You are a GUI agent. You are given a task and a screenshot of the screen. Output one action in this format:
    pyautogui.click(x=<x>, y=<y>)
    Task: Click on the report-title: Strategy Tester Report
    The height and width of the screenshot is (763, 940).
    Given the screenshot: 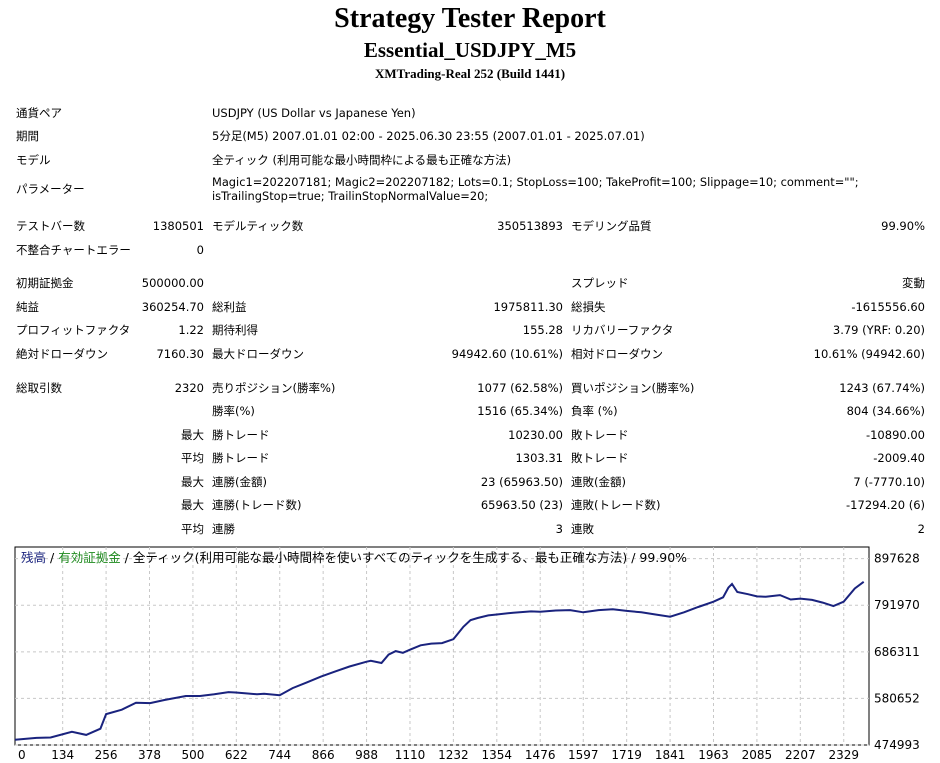 What is the action you would take?
    pyautogui.click(x=470, y=18)
    